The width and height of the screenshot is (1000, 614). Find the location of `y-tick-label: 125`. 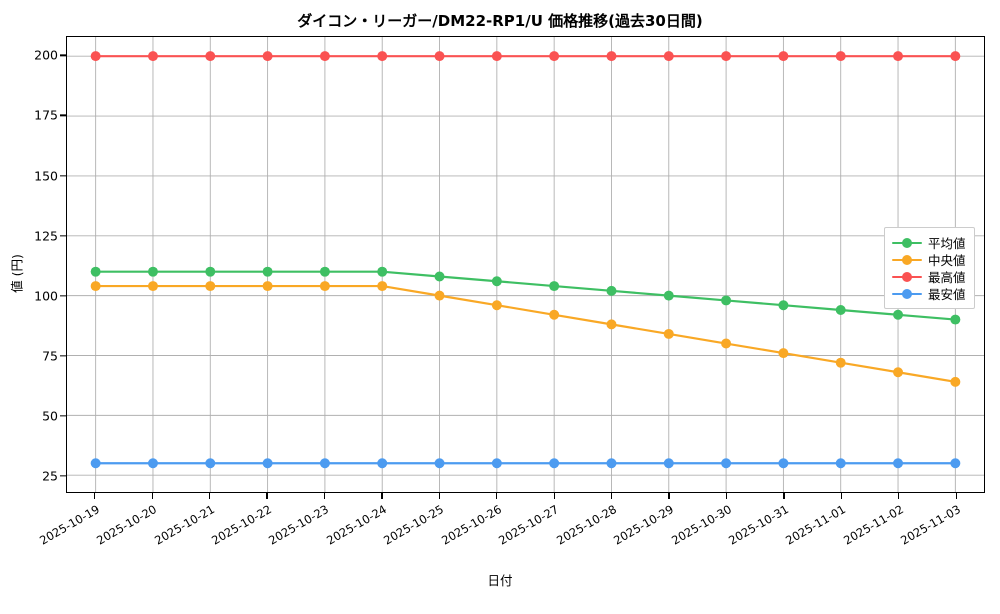

y-tick-label: 125 is located at coordinates (46, 236).